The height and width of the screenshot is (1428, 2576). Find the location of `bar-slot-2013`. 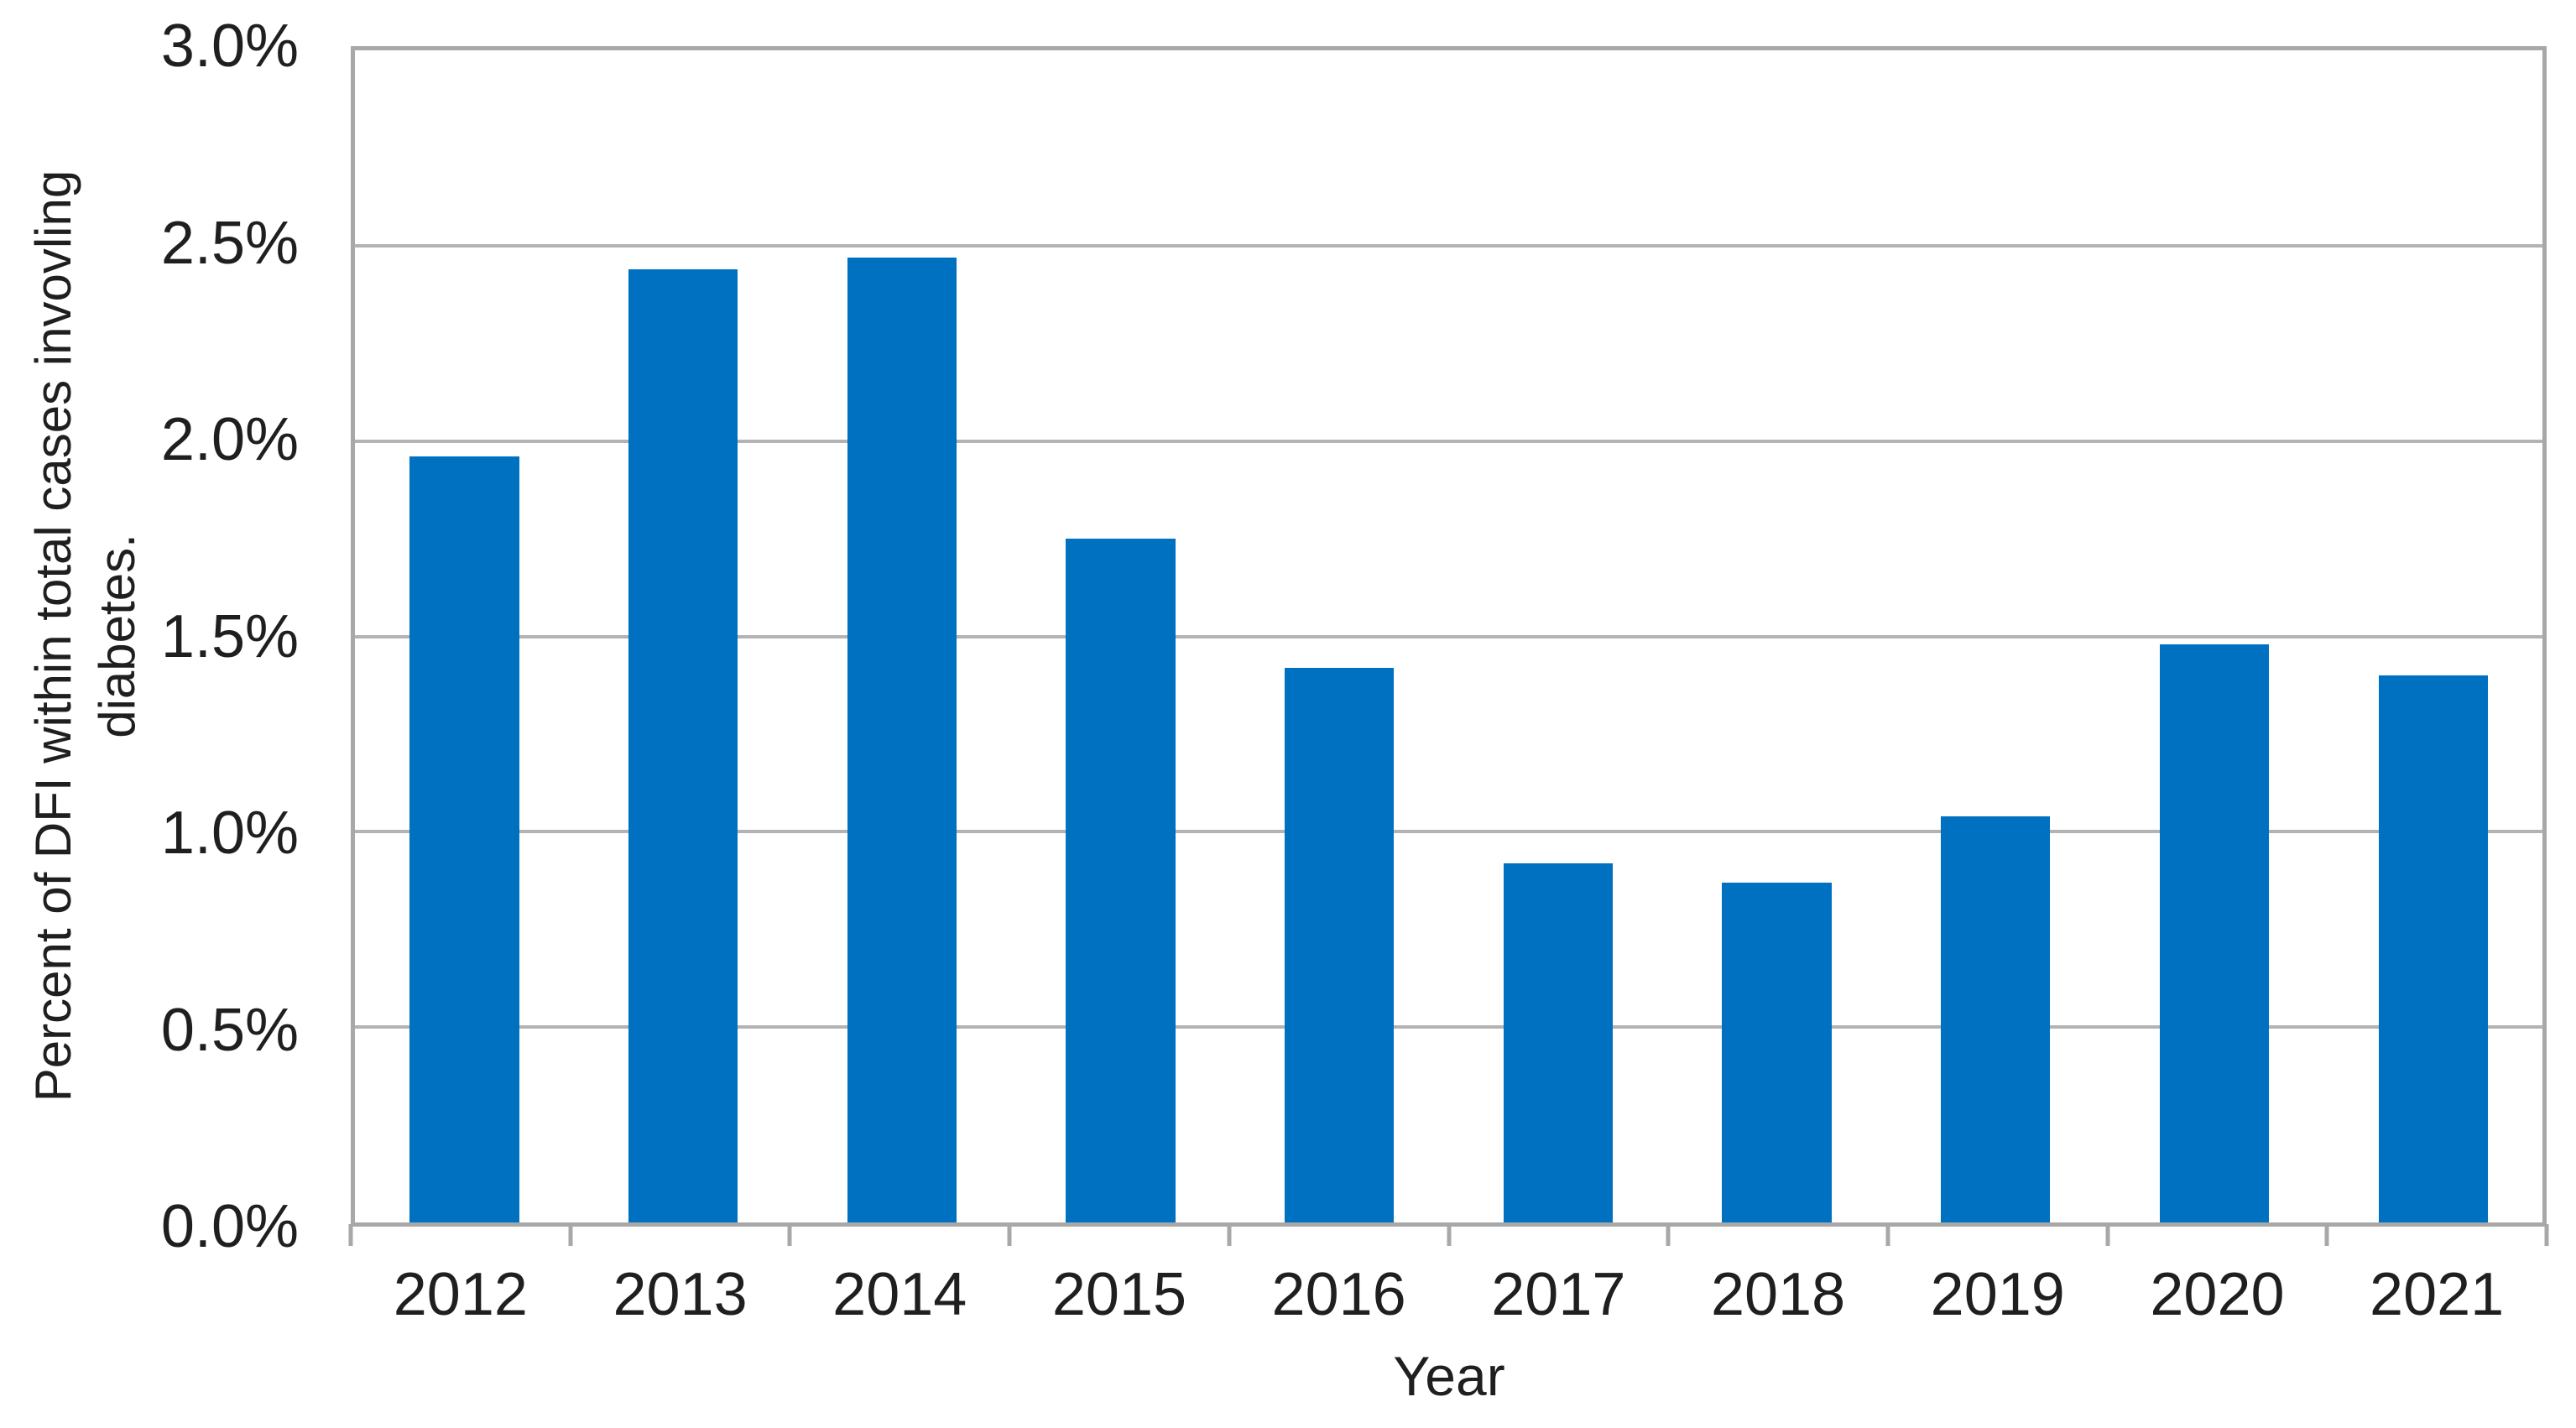

bar-slot-2013 is located at coordinates (683, 636).